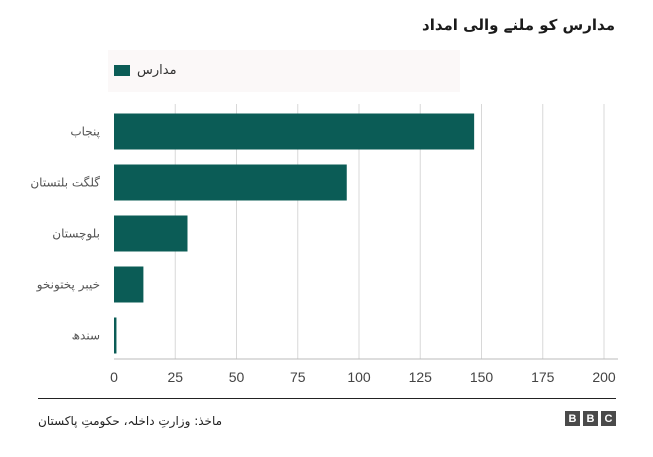 The height and width of the screenshot is (457, 653). I want to click on legend-swatch, so click(122, 70).